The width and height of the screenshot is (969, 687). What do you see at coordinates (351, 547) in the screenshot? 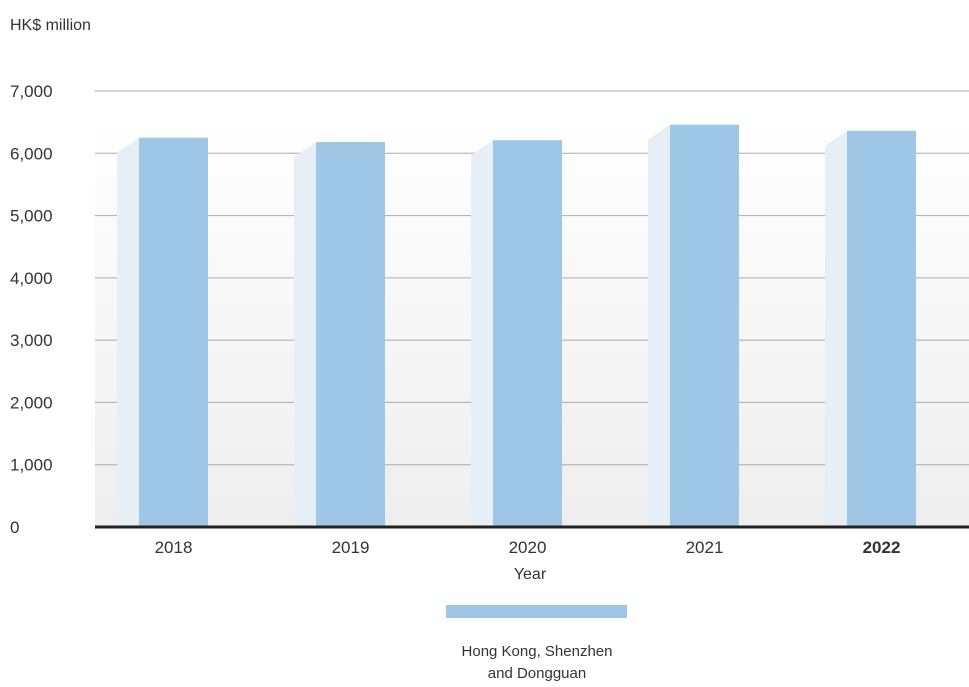
I see `x-tick-label-2019: 2019` at bounding box center [351, 547].